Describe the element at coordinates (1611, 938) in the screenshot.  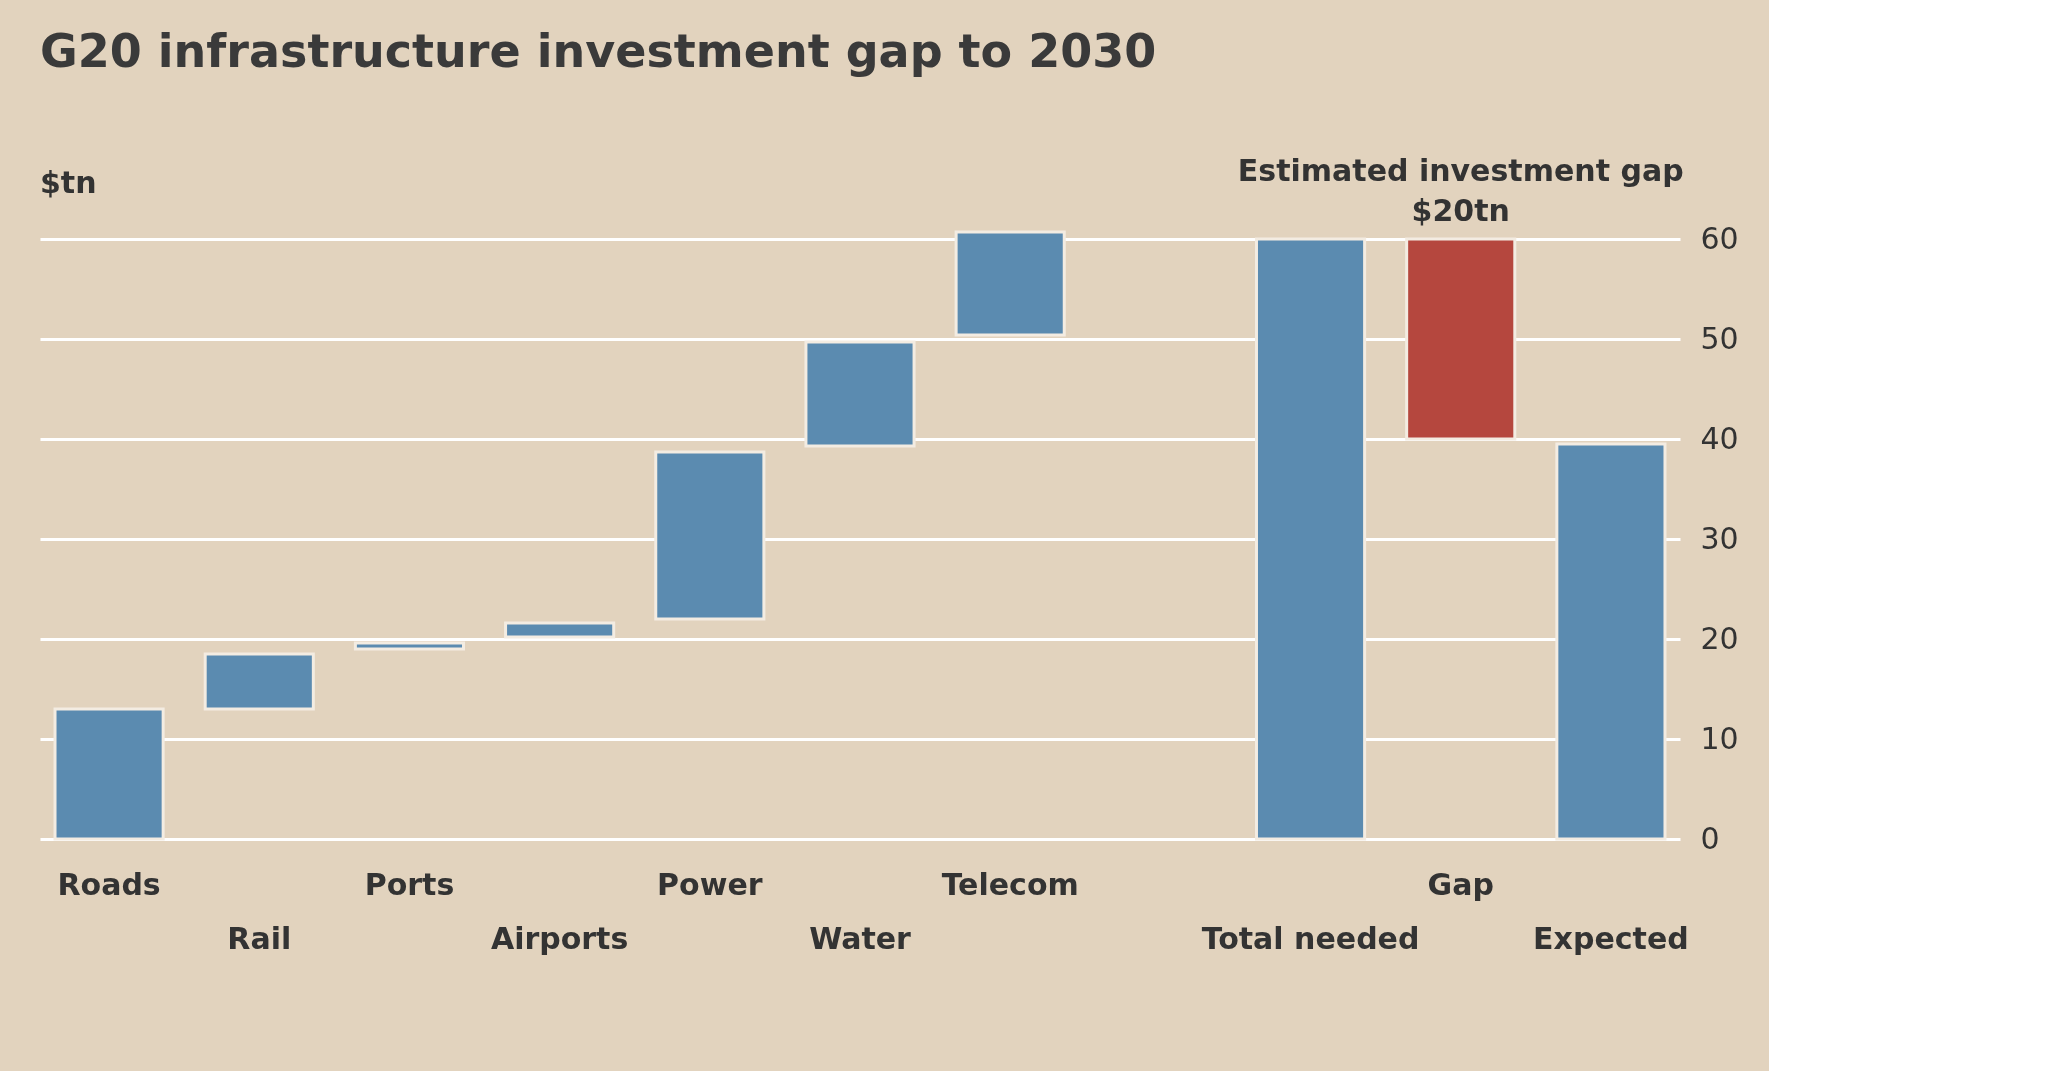
I see `x-tick-label: Expected` at that location.